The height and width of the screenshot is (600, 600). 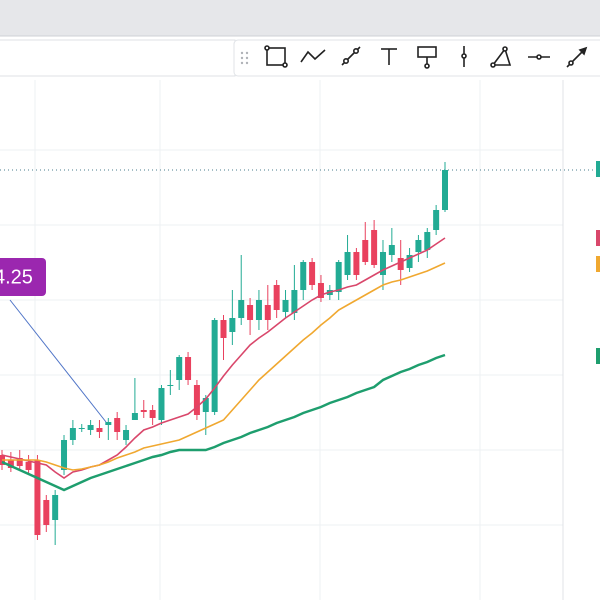 What do you see at coordinates (464, 56) in the screenshot?
I see `vertical-line-tool` at bounding box center [464, 56].